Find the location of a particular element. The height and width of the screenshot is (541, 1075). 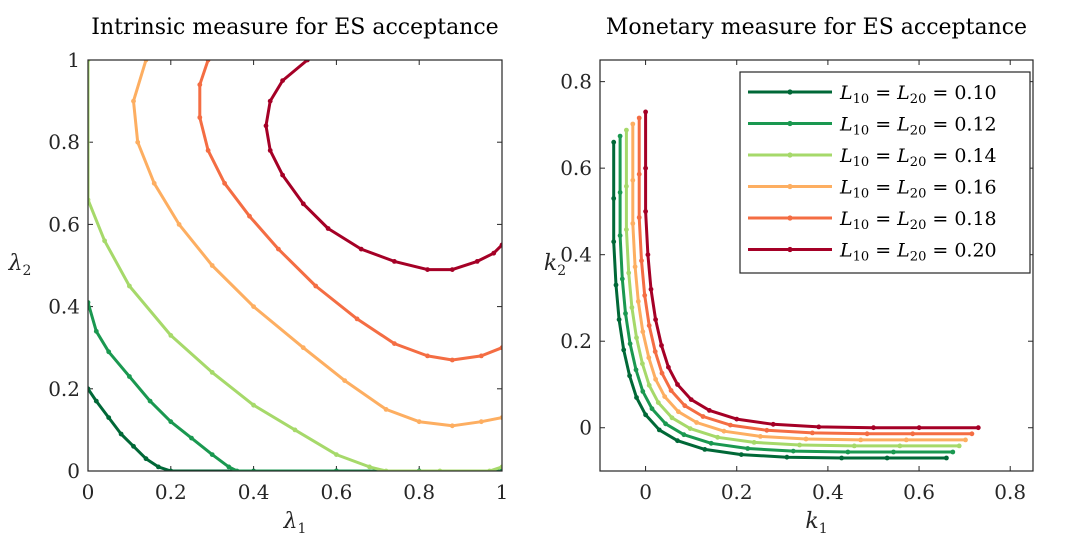

legend-entry: L10 = L20 = 0.14 is located at coordinates (918, 157).